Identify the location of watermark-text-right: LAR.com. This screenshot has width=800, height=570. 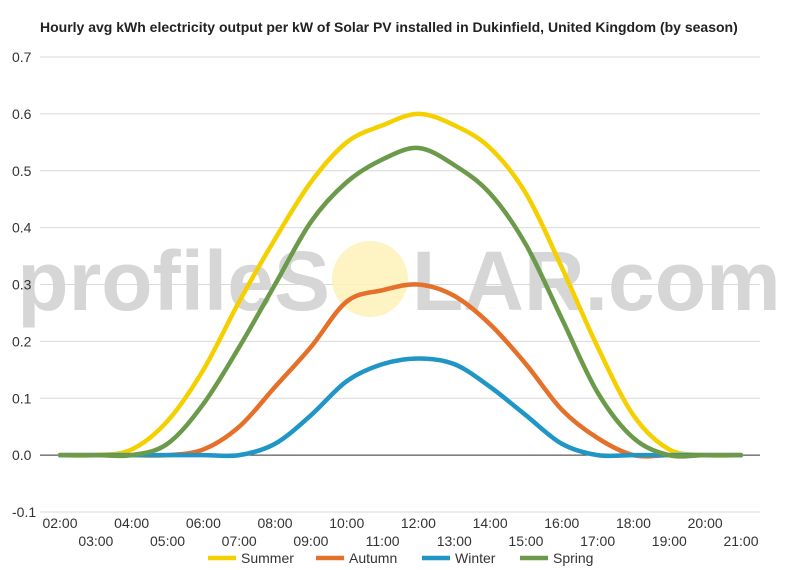
(596, 281).